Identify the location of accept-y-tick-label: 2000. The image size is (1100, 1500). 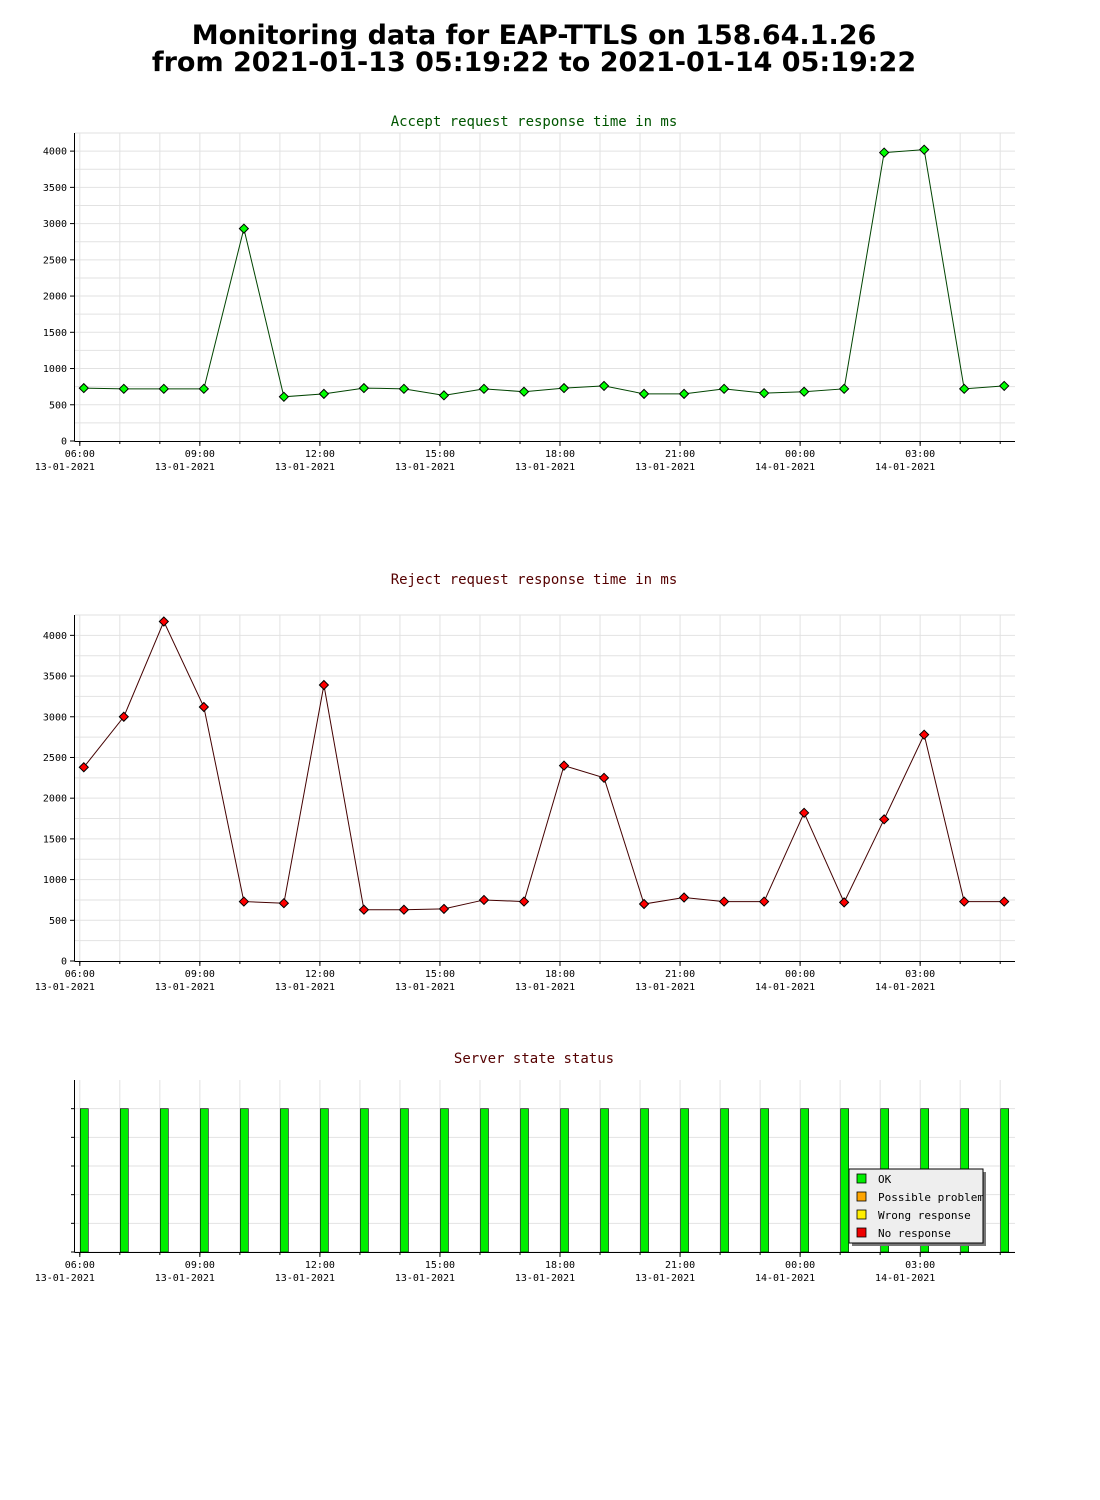
(55, 297).